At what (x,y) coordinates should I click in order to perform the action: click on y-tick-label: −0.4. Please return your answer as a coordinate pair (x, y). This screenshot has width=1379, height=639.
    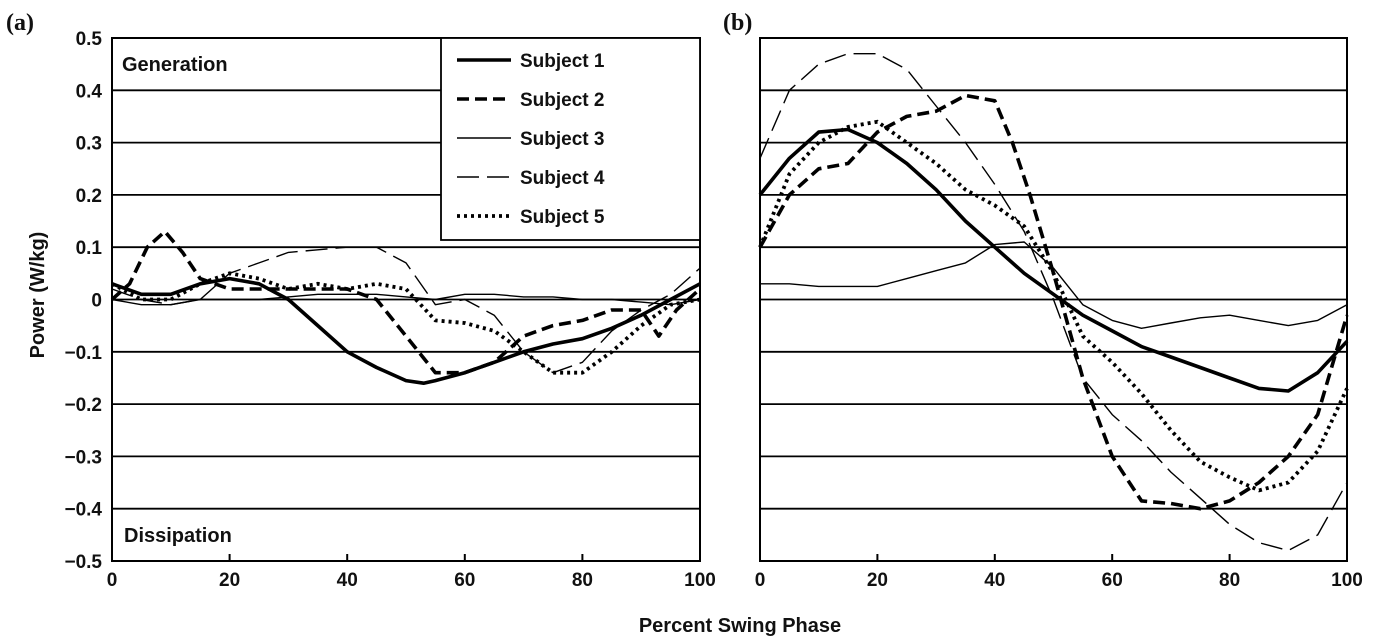
    Looking at the image, I should click on (83, 510).